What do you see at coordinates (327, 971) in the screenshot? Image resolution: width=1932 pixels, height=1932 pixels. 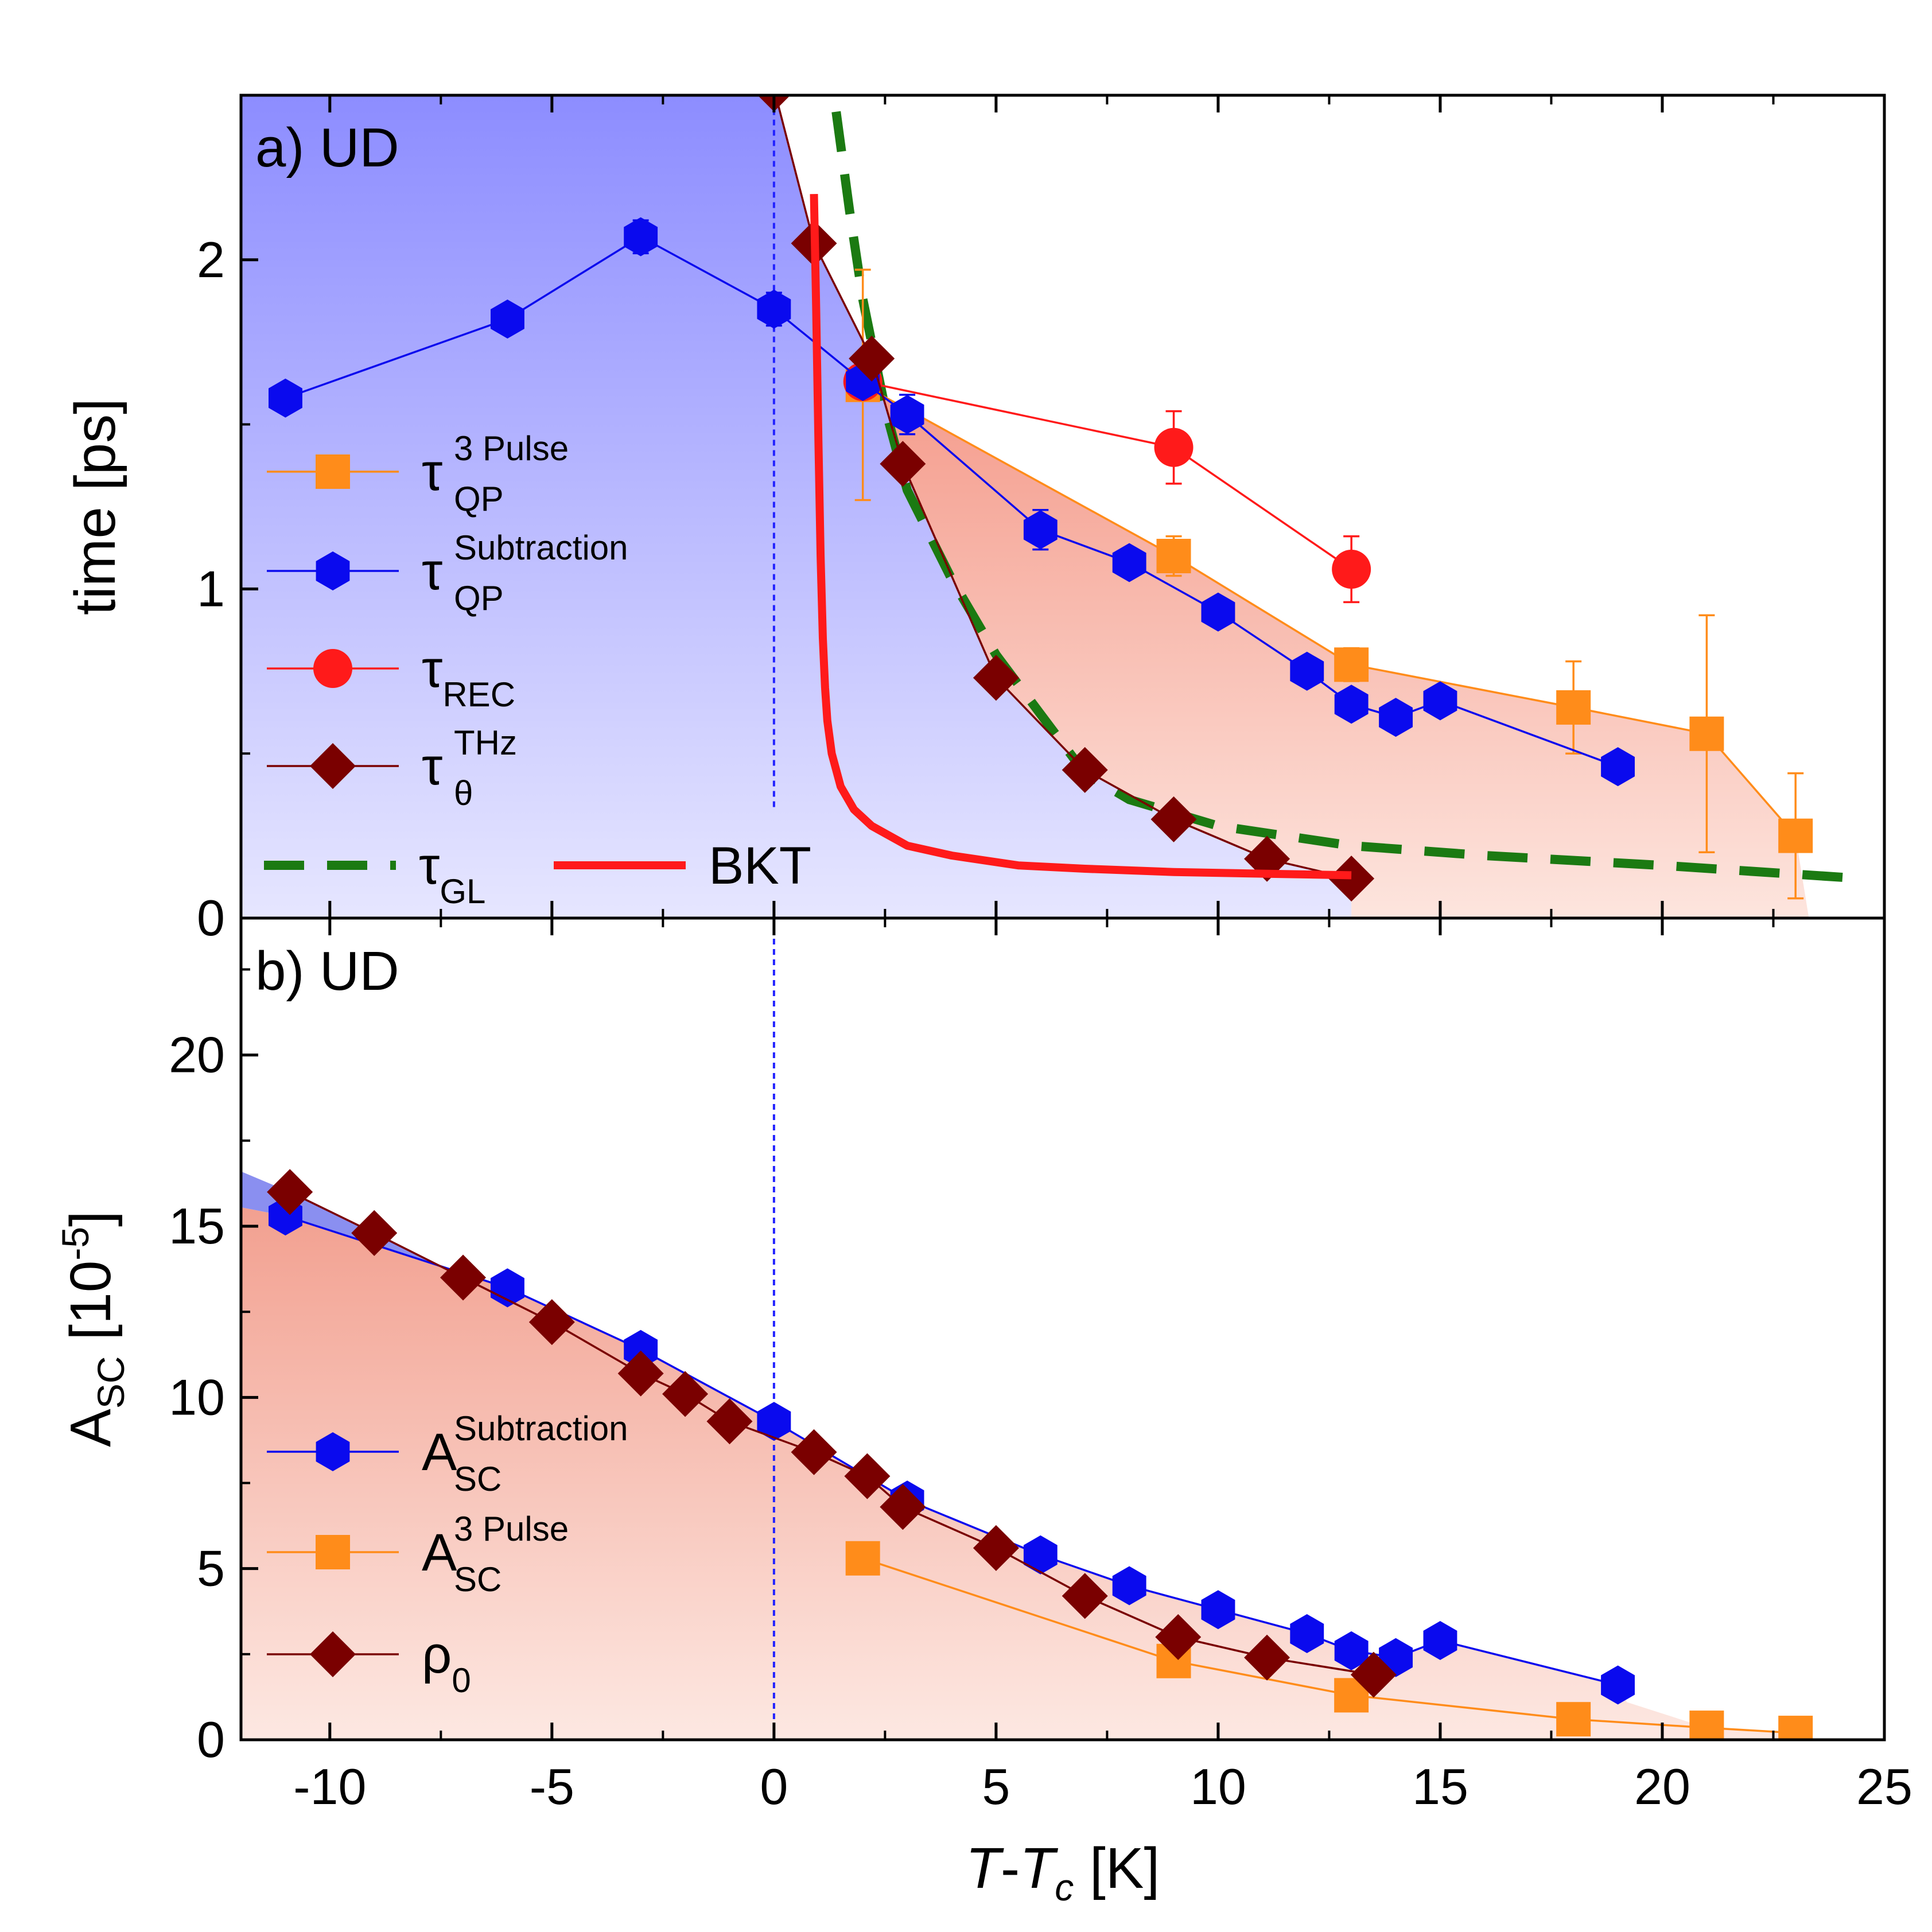 I see `panel-b-label: b) UD` at bounding box center [327, 971].